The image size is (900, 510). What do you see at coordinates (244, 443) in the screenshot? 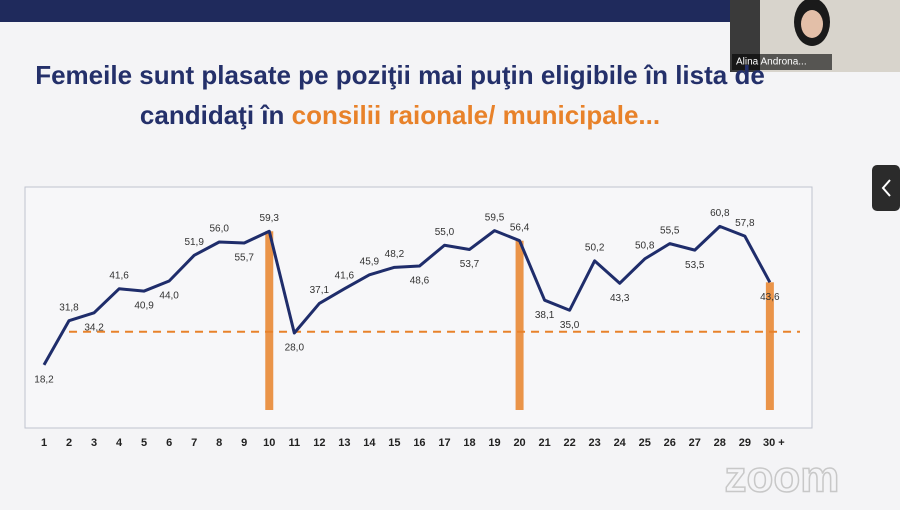
I see `x-tick-label: 9` at bounding box center [244, 443].